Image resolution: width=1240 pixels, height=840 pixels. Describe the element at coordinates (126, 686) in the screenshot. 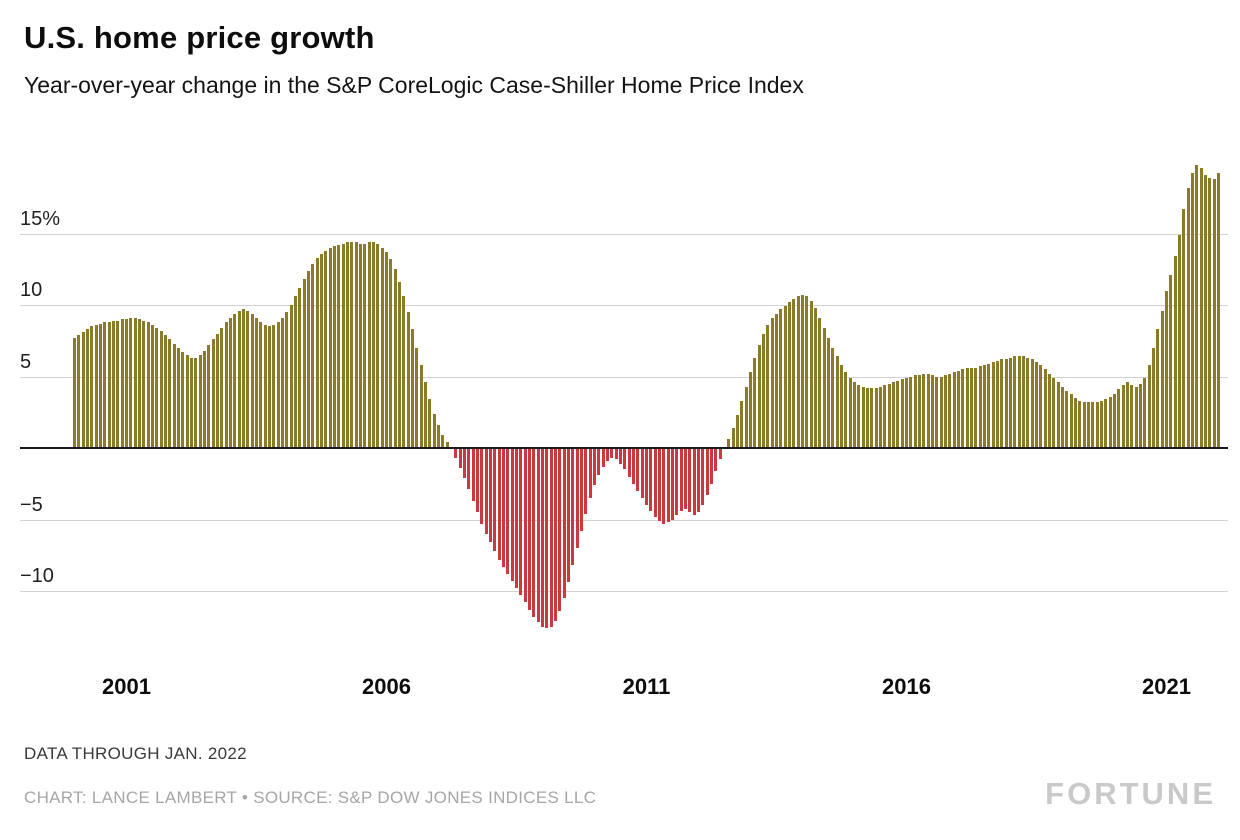

I see `x-axis-label: 2001` at that location.